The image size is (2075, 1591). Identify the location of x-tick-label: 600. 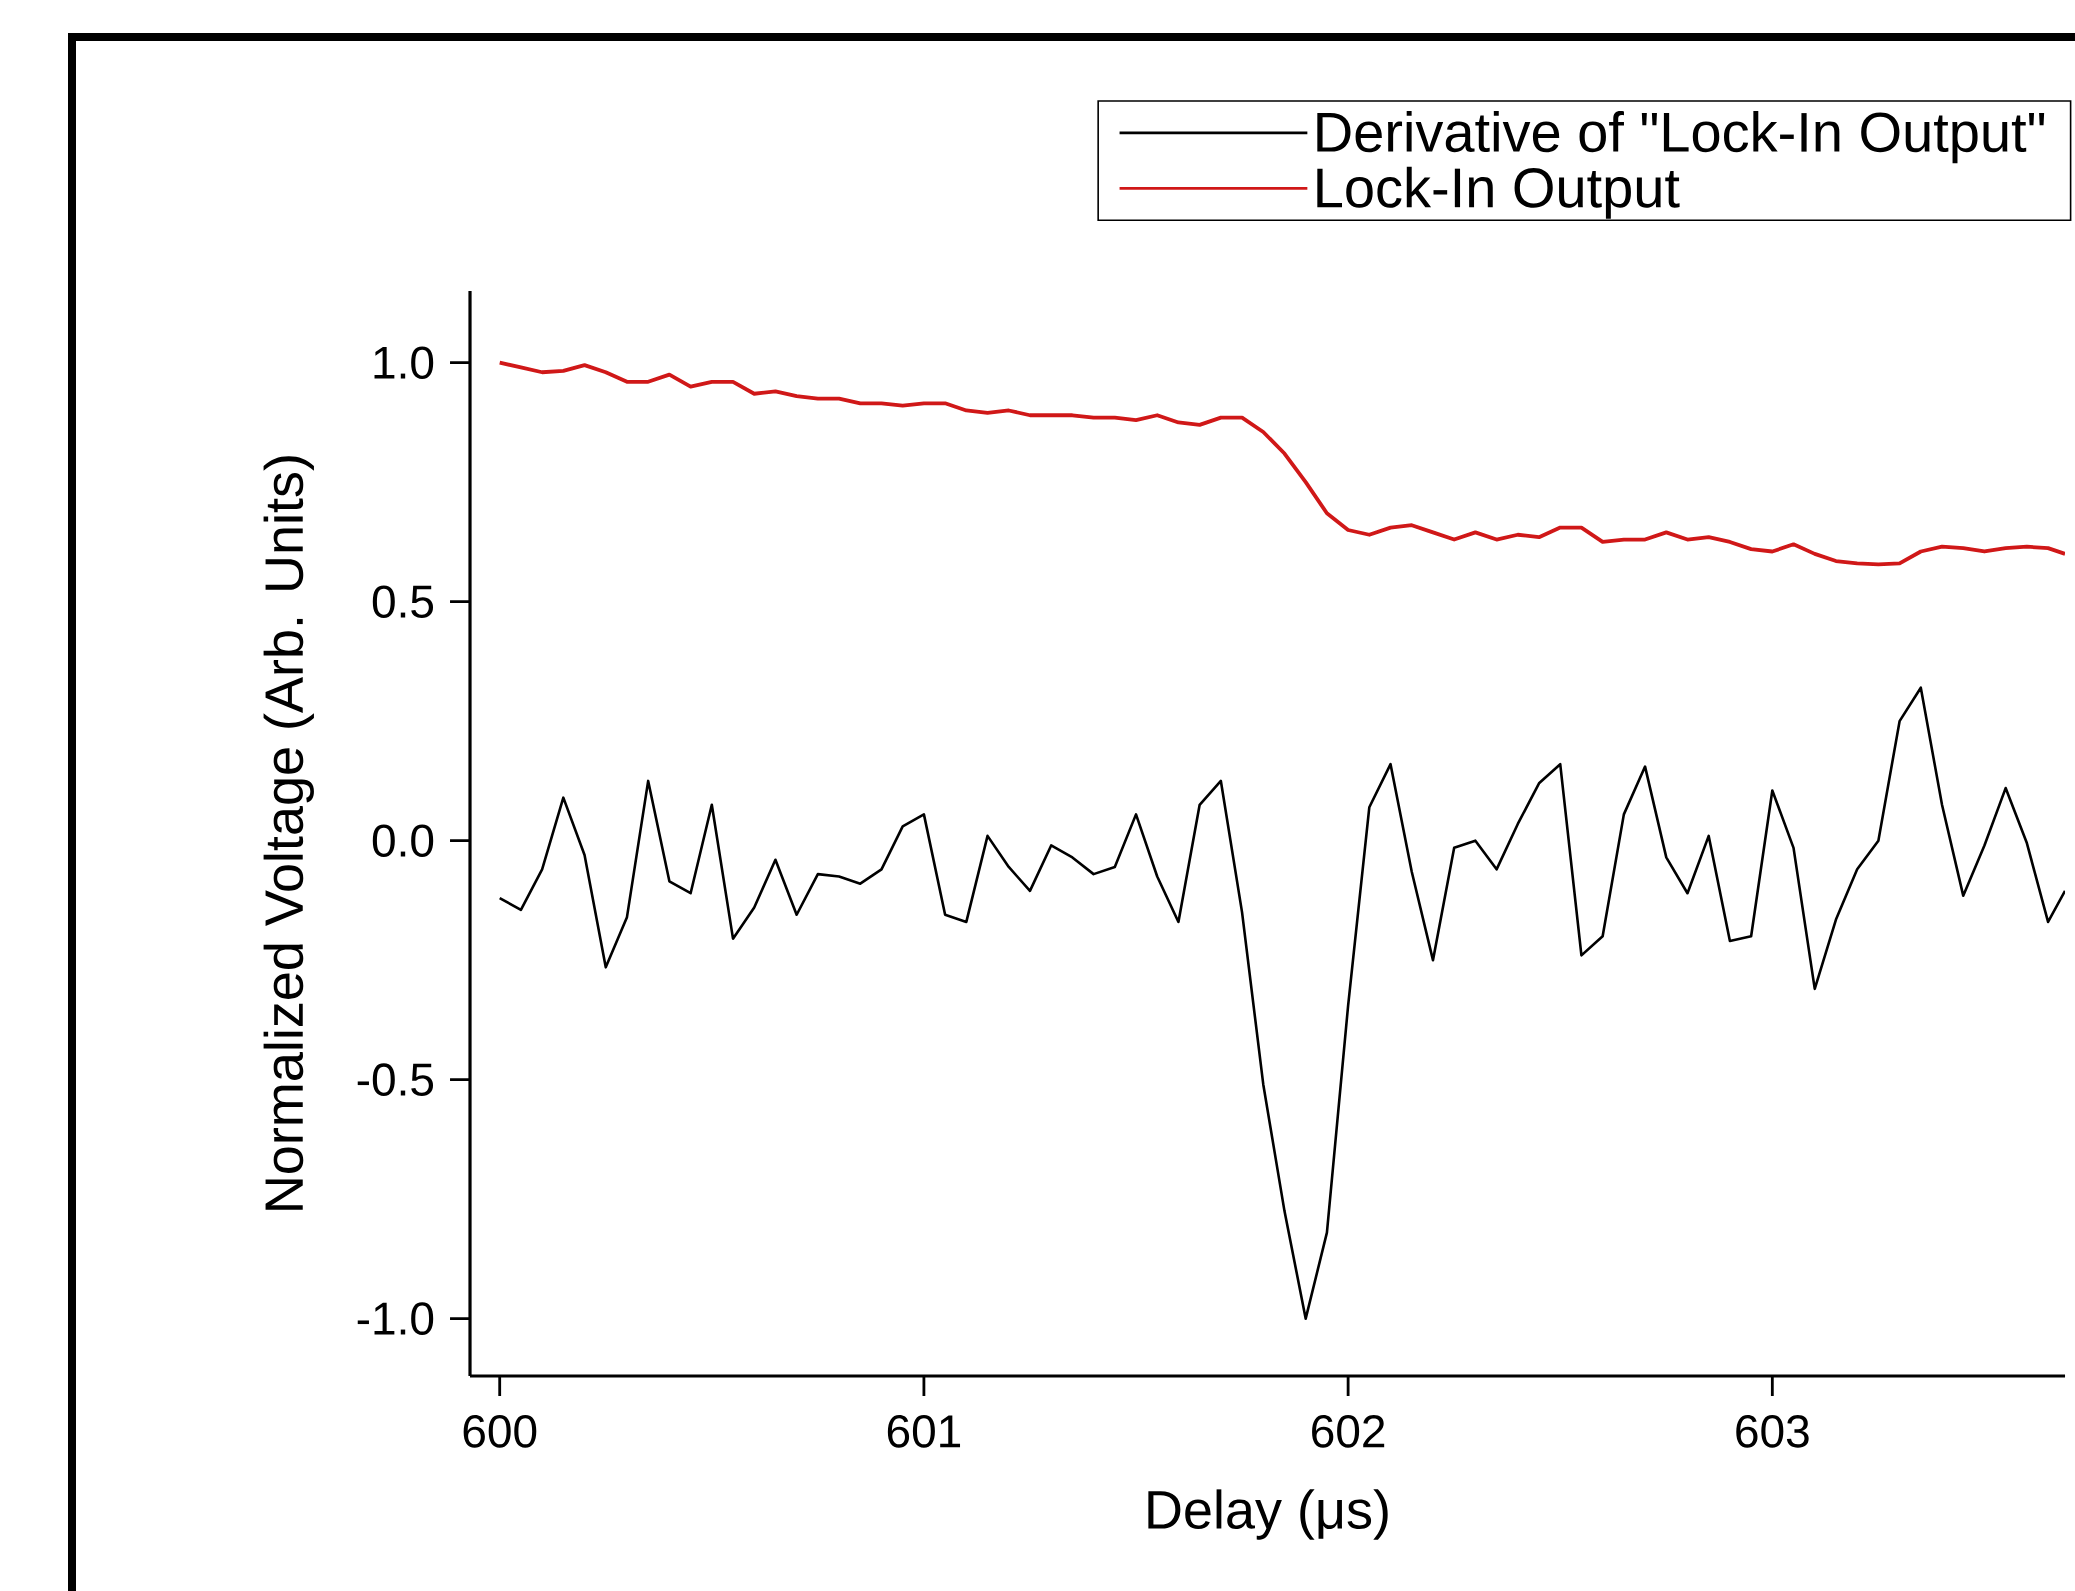
(500, 1431).